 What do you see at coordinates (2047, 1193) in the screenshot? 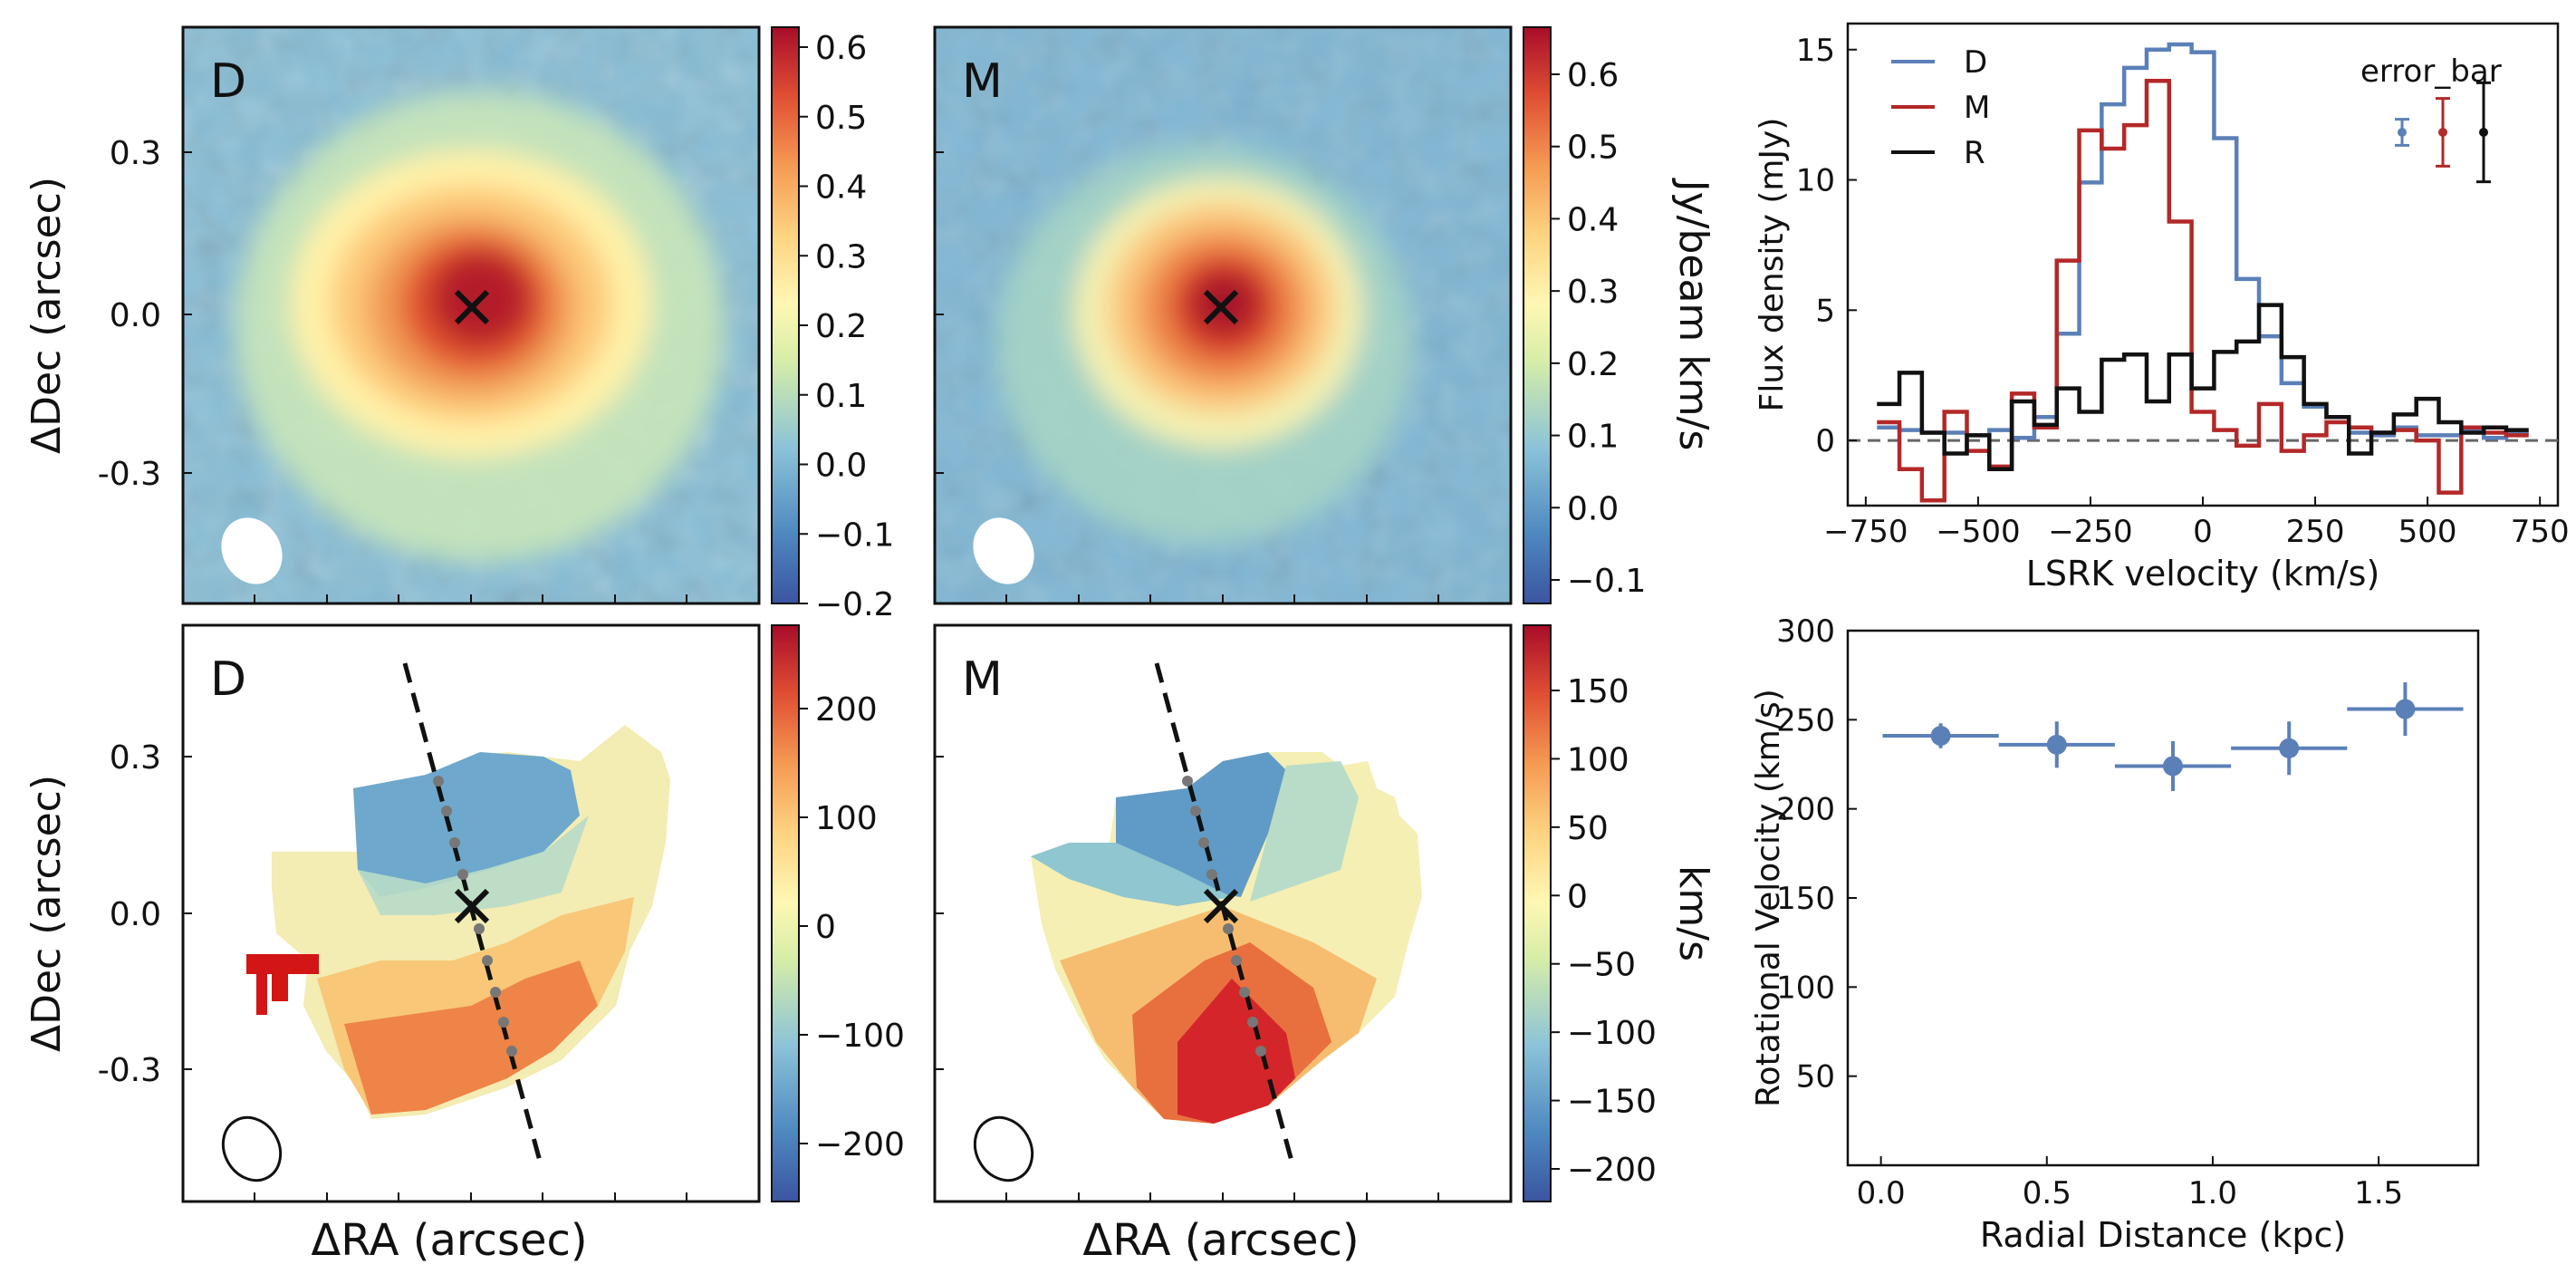
I see `x-tick-label: 0.5` at bounding box center [2047, 1193].